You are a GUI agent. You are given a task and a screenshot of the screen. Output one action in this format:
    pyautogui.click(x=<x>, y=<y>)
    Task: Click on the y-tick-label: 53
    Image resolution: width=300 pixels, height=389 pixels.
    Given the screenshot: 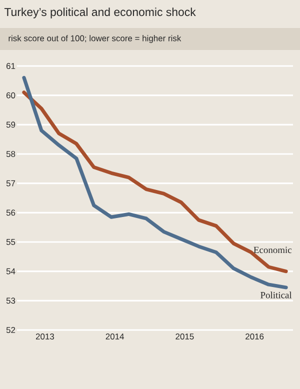 What is the action you would take?
    pyautogui.click(x=11, y=301)
    